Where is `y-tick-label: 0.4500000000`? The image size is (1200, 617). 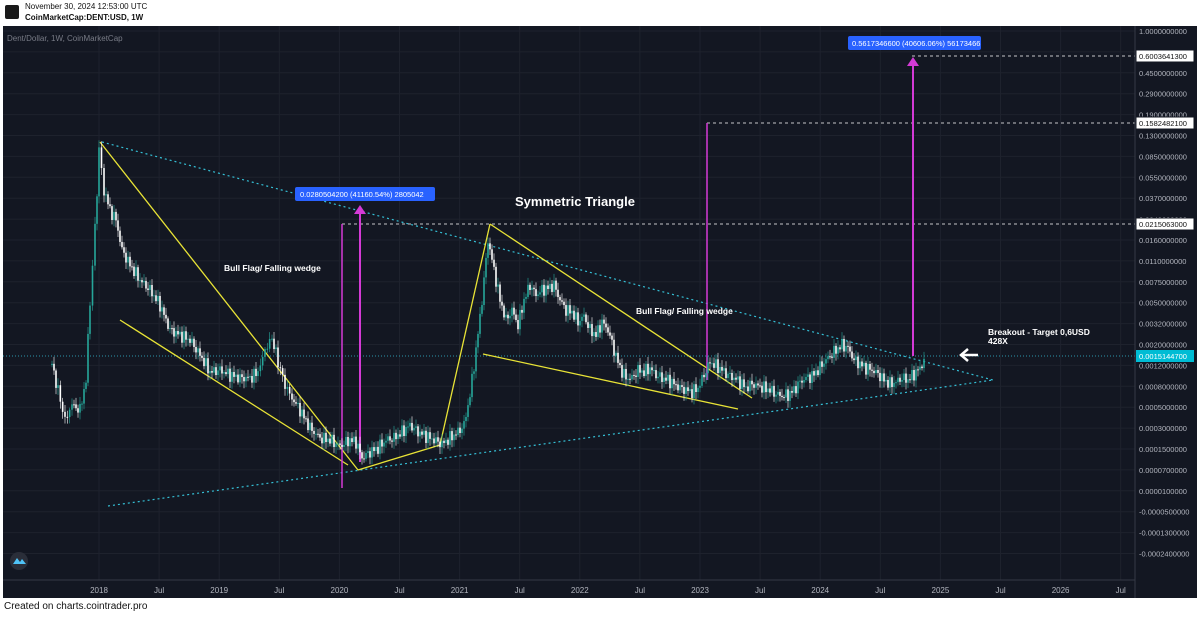 y-tick-label: 0.4500000000 is located at coordinates (1163, 73).